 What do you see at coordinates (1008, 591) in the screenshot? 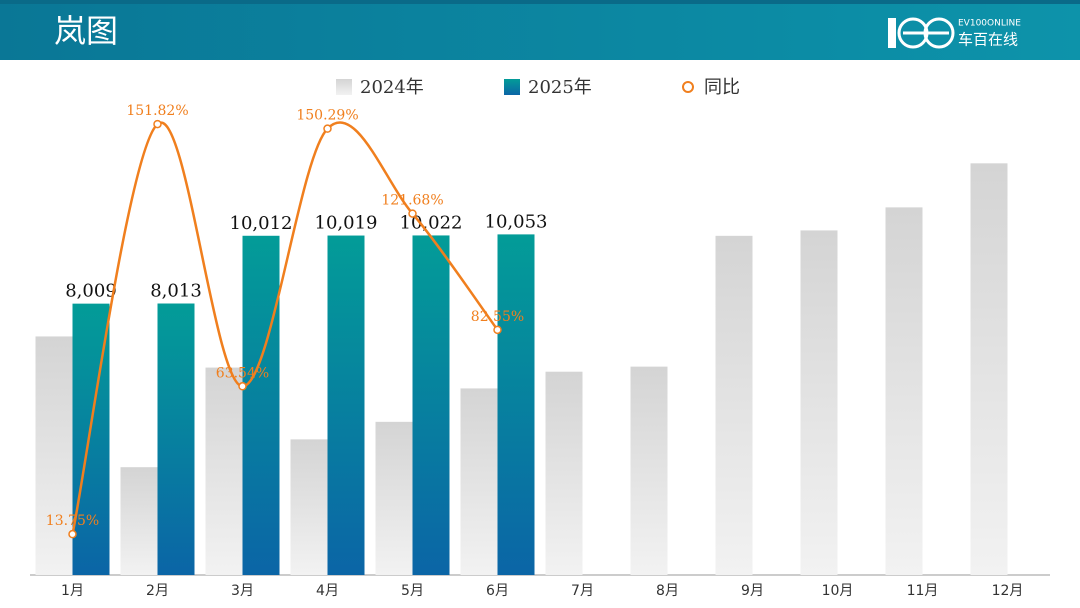
I see `x-tick-label: 12月` at bounding box center [1008, 591].